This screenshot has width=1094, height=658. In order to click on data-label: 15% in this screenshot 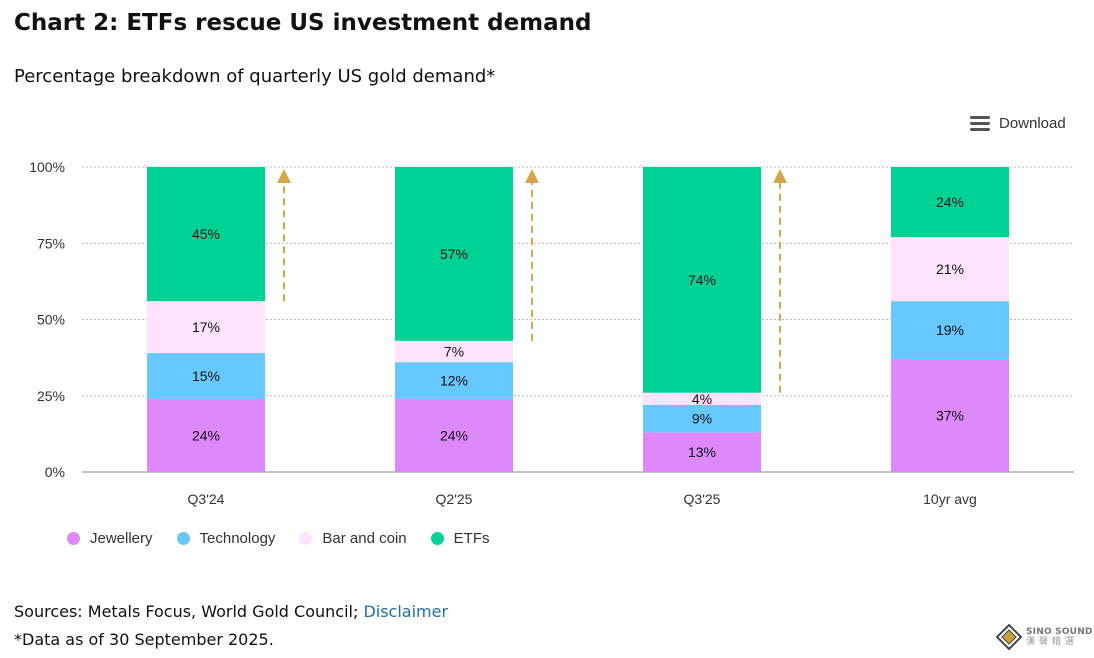, I will do `click(206, 376)`.